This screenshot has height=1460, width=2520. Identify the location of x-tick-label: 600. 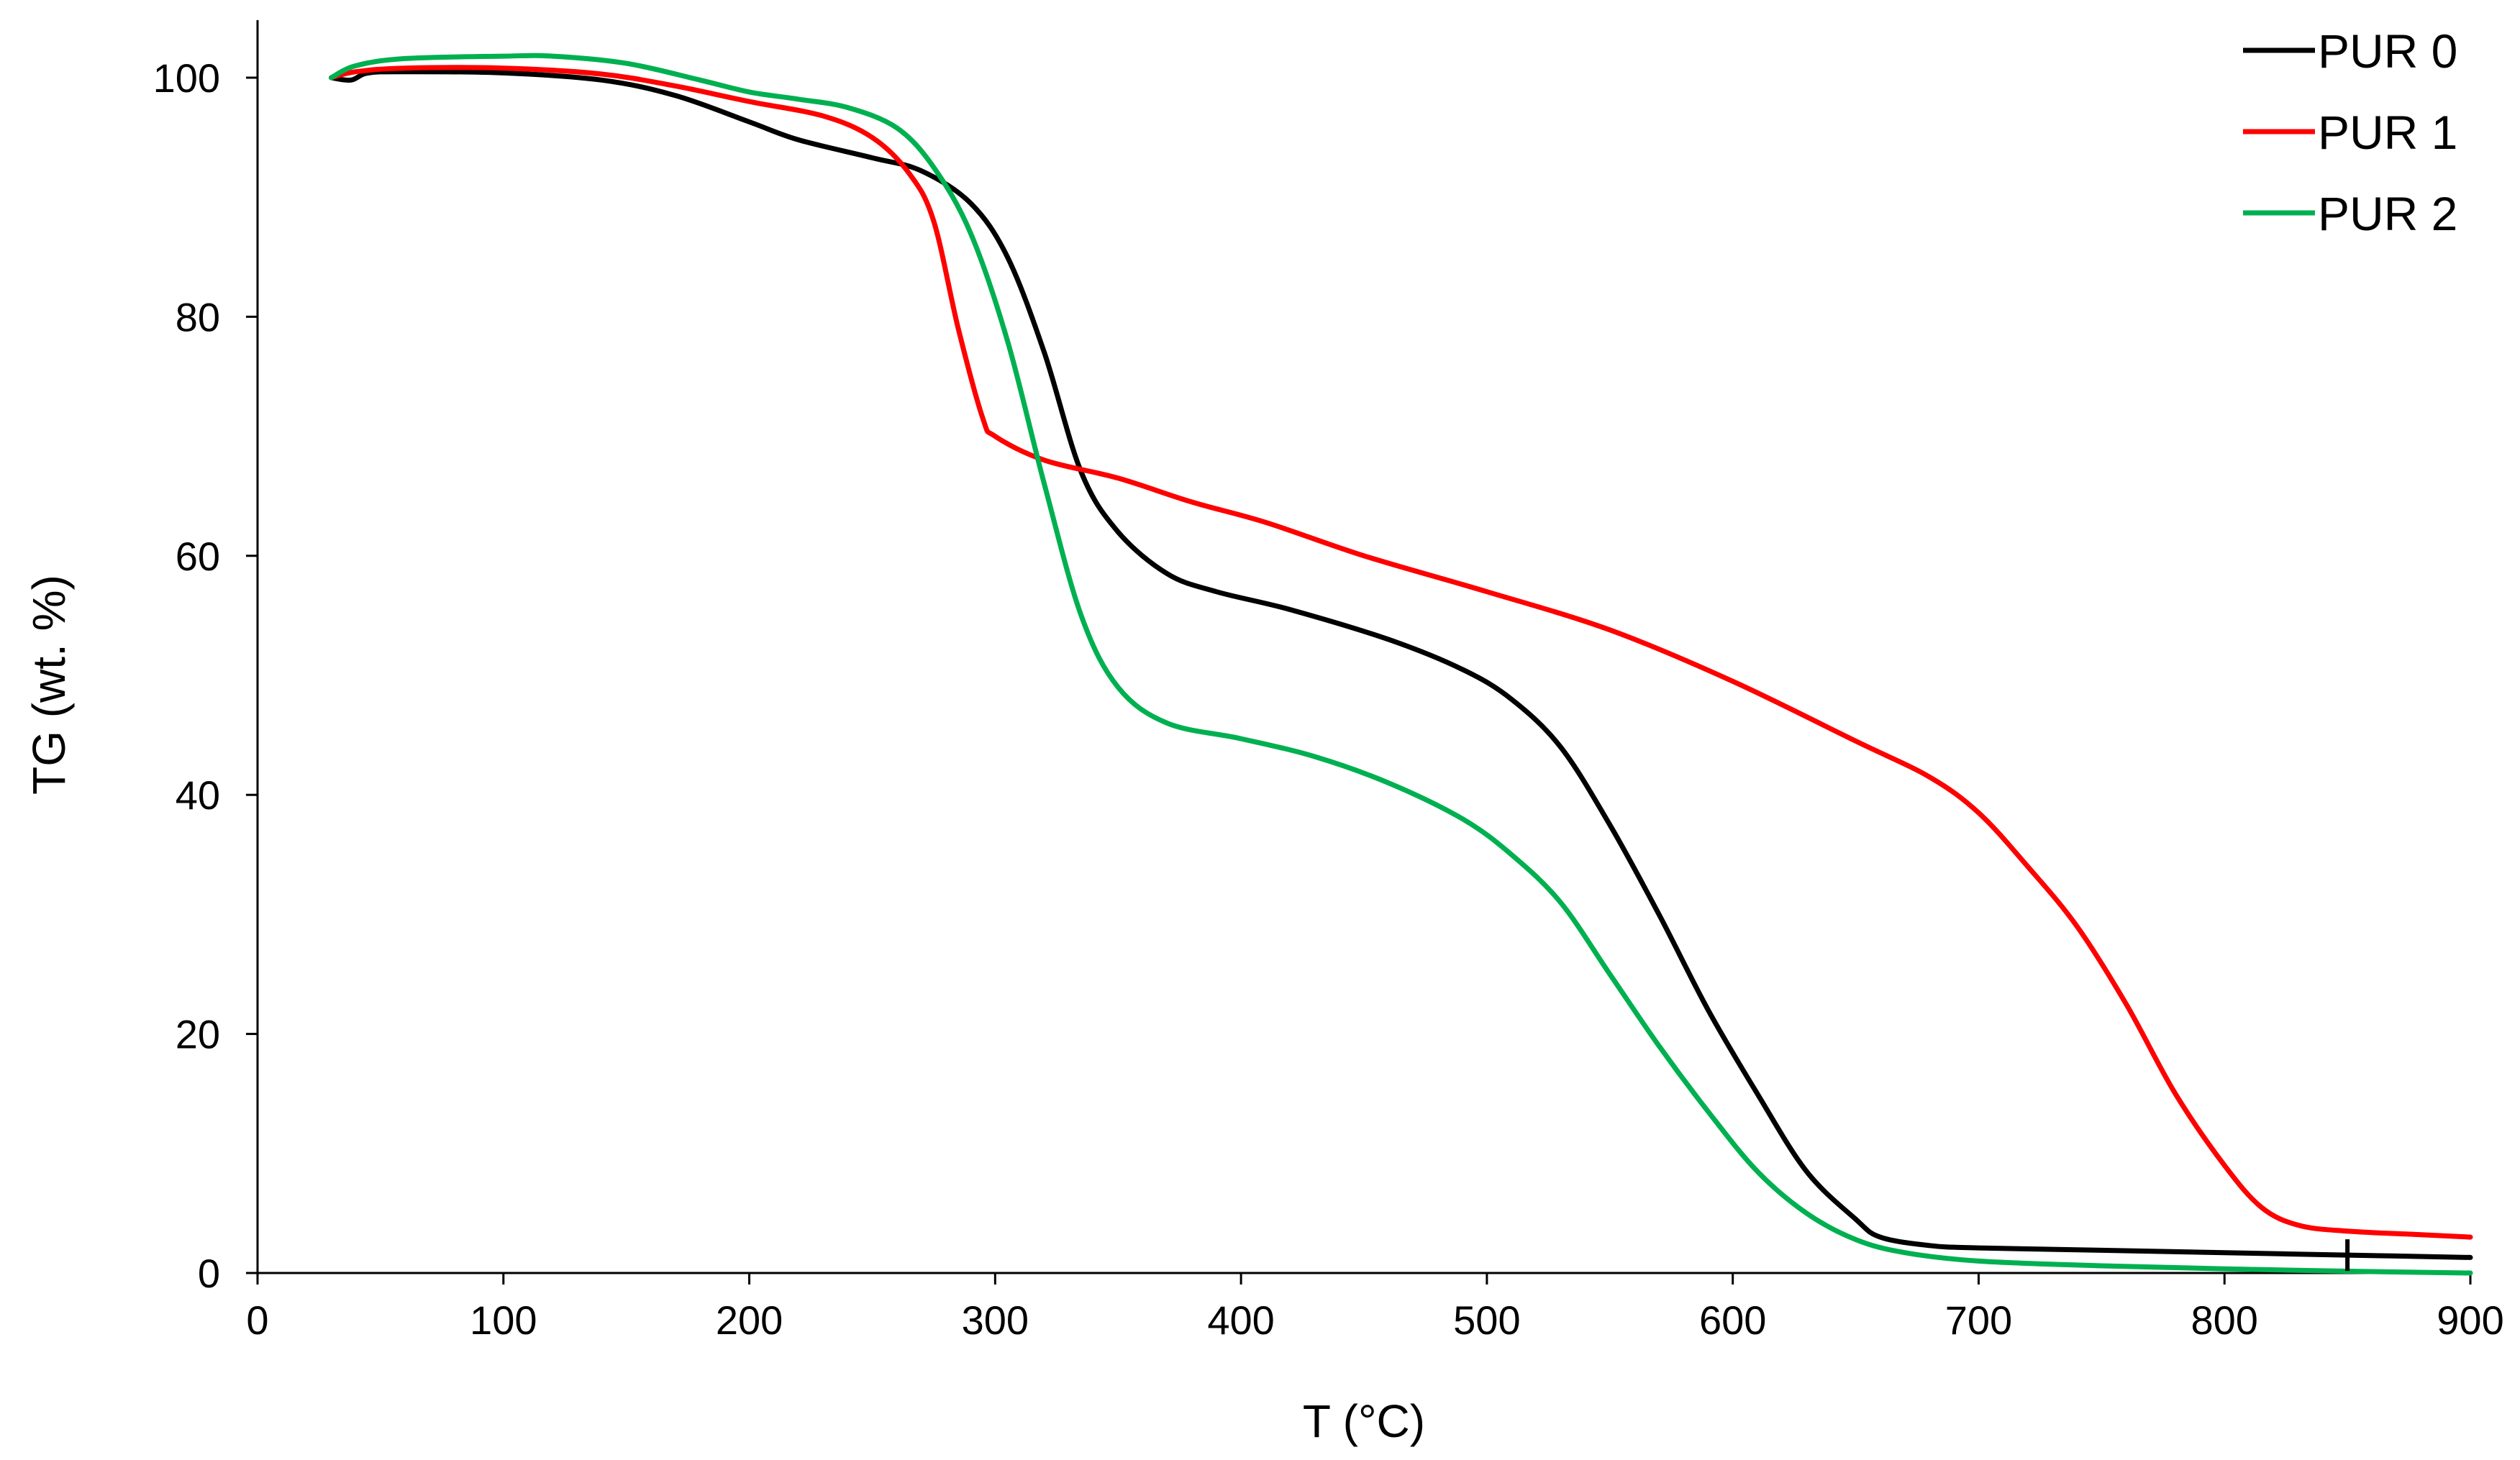
(1732, 1320).